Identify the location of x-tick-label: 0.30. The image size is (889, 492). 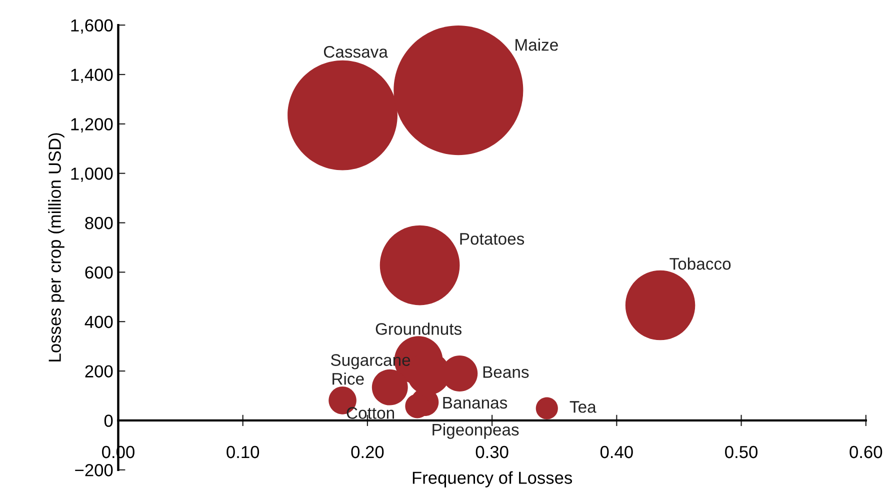
(492, 452).